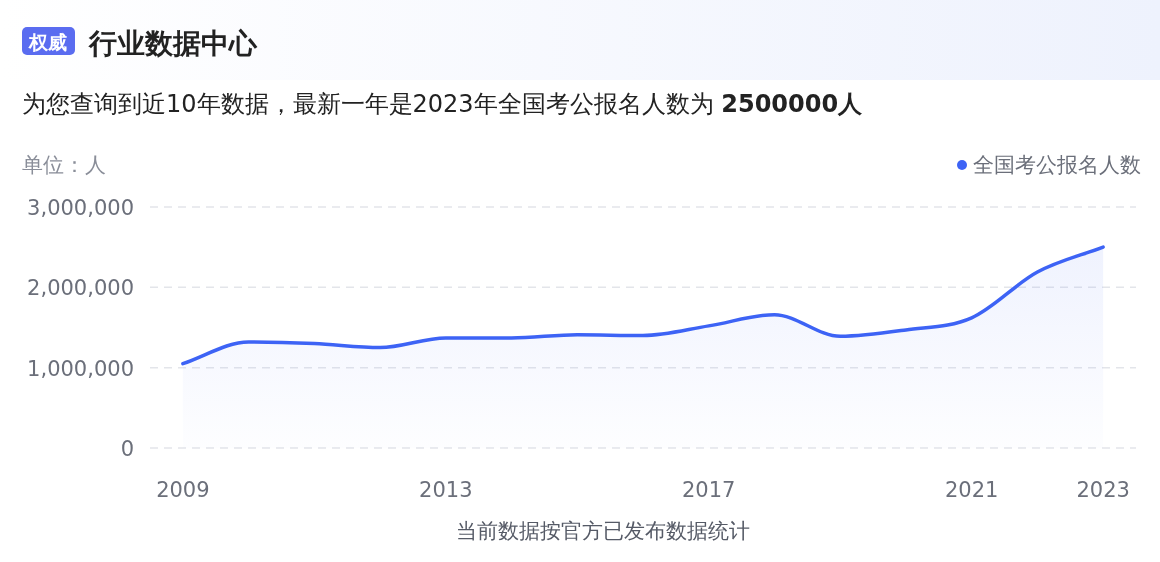  What do you see at coordinates (1057, 165) in the screenshot?
I see `legend-label: 全国考公报名人数` at bounding box center [1057, 165].